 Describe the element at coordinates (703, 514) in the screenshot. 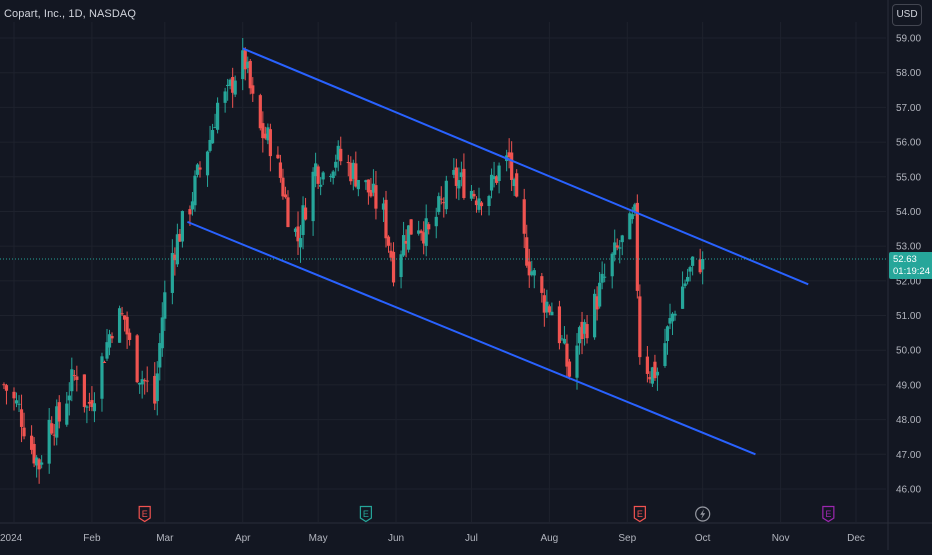

I see `split-marker` at that location.